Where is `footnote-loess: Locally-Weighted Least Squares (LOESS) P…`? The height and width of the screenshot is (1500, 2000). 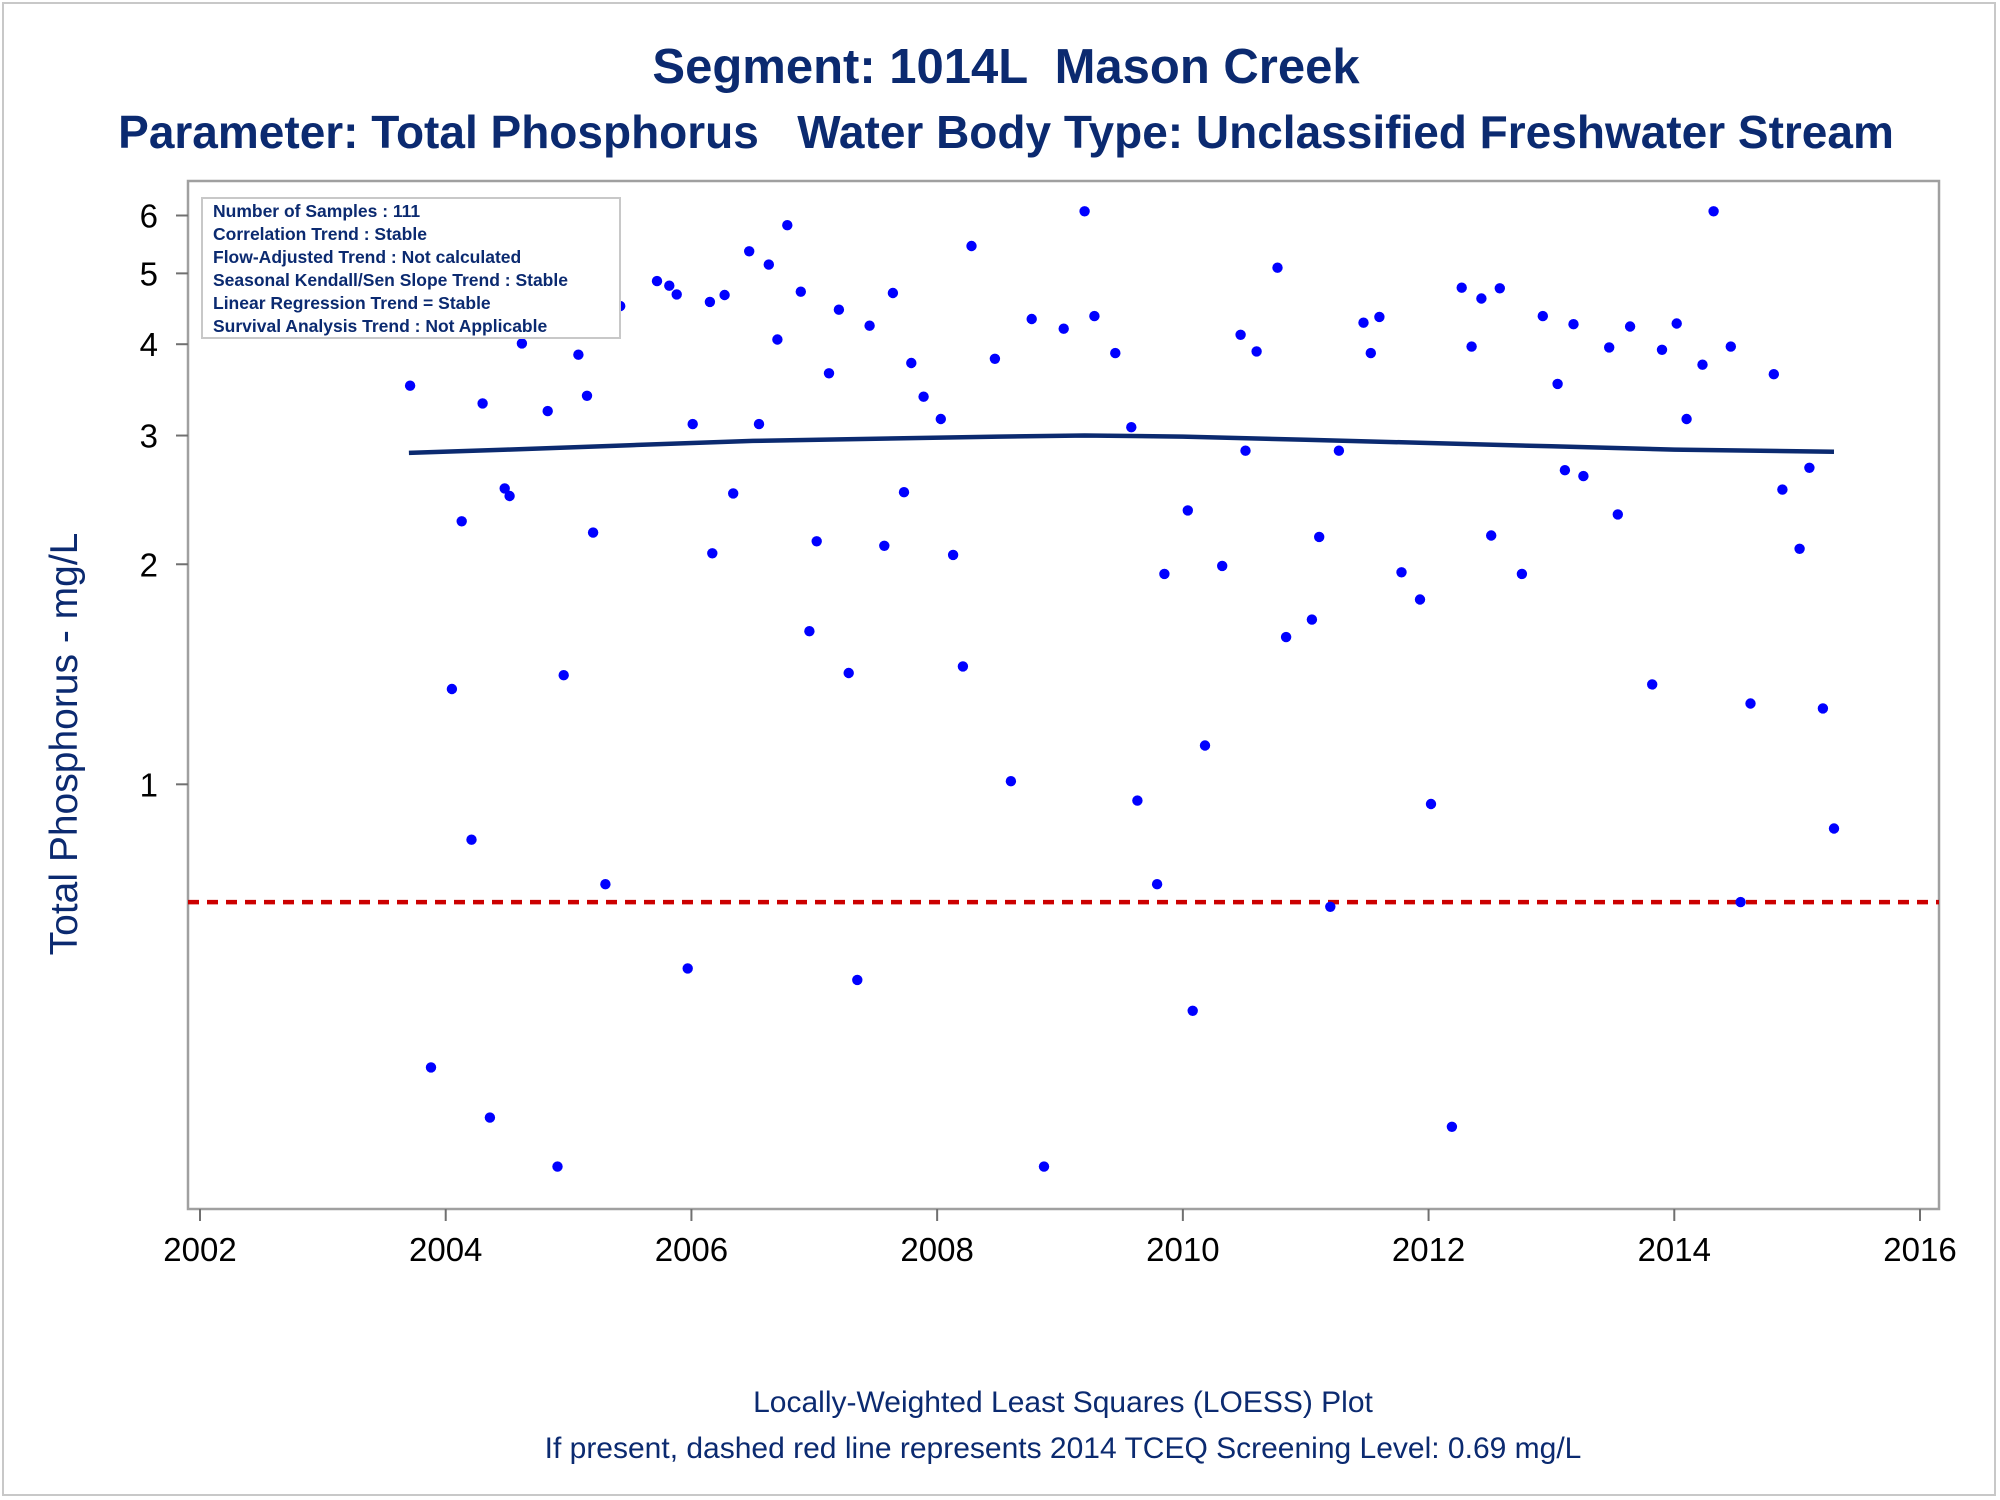 footnote-loess: Locally-Weighted Least Squares (LOESS) P… is located at coordinates (1063, 1402).